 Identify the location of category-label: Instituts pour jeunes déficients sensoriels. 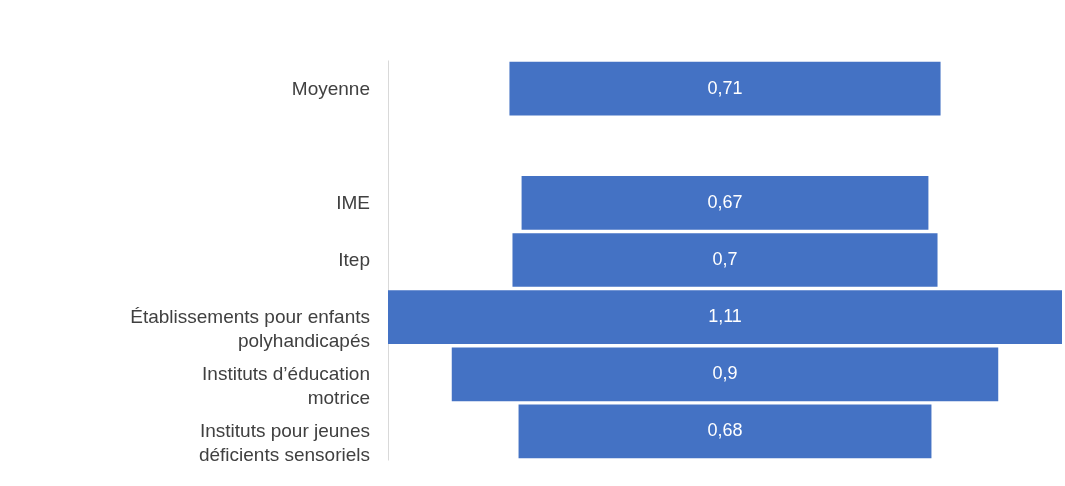
(284, 443).